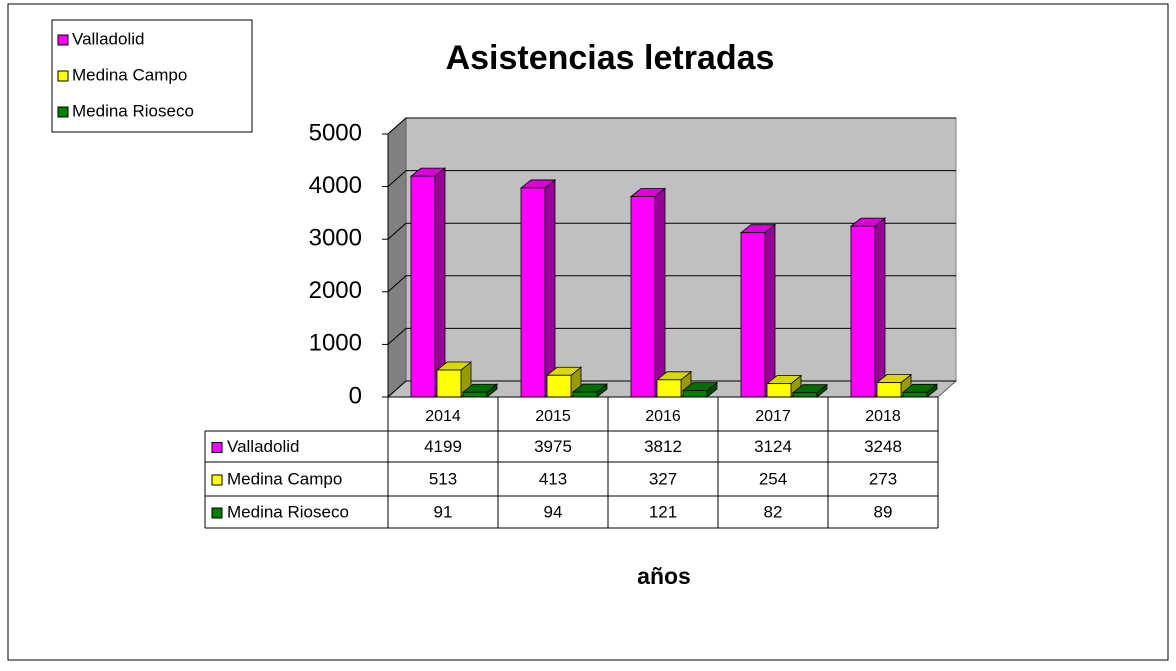  Describe the element at coordinates (663, 511) in the screenshot. I see `table-value: 121` at that location.